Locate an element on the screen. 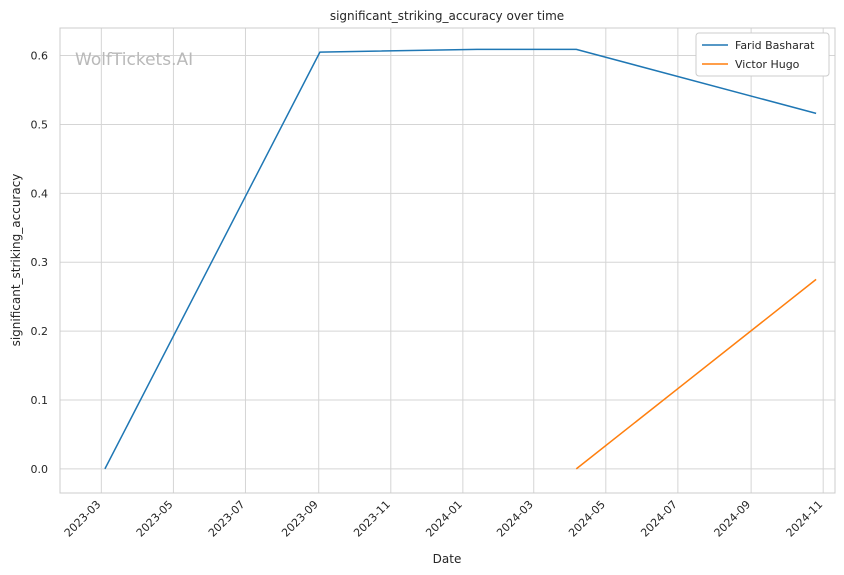 This screenshot has width=844, height=575. legend-box is located at coordinates (762, 54).